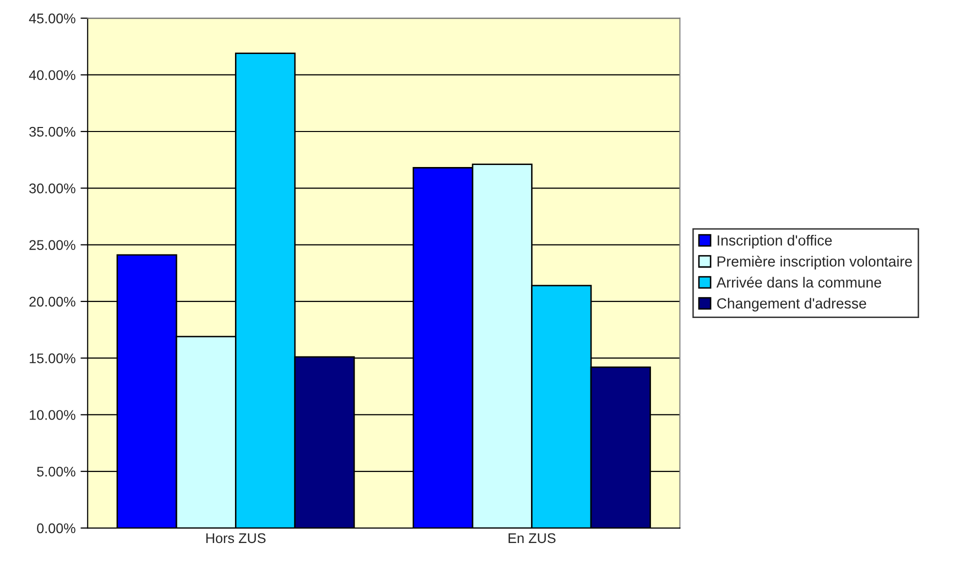 The image size is (963, 569). I want to click on legend-label: Première inscription volontaire, so click(815, 263).